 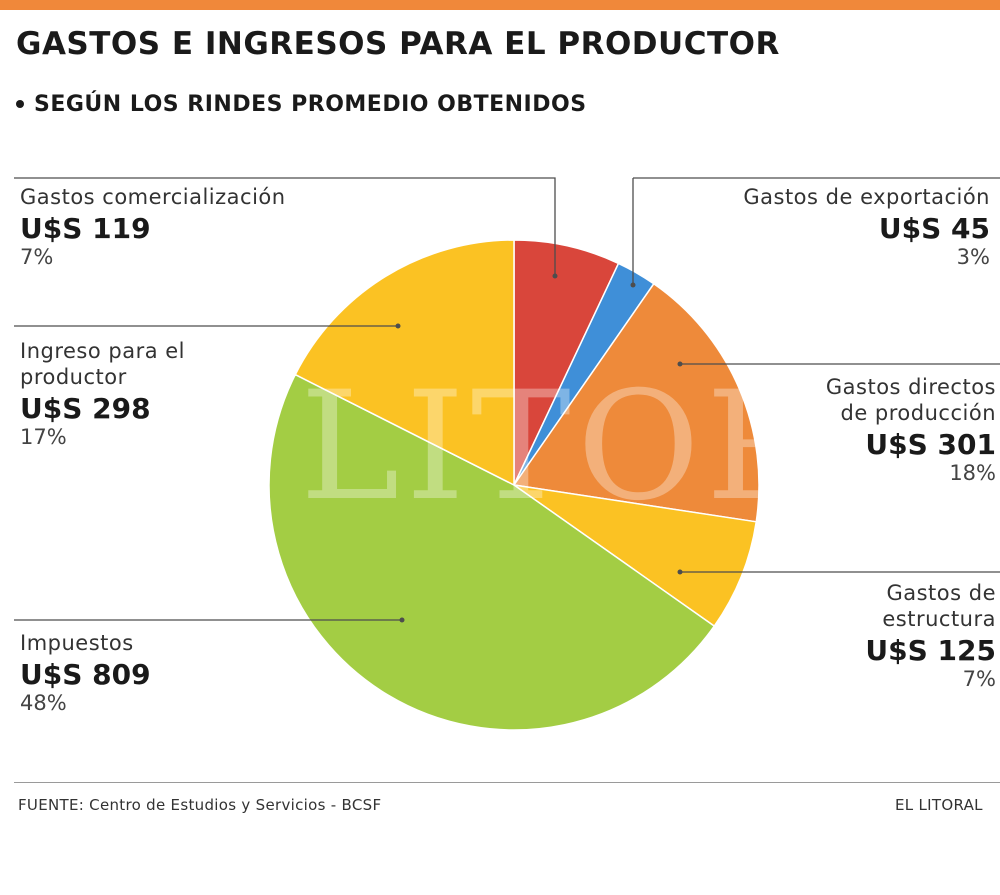 What do you see at coordinates (500, 5) in the screenshot?
I see `accent-bar` at bounding box center [500, 5].